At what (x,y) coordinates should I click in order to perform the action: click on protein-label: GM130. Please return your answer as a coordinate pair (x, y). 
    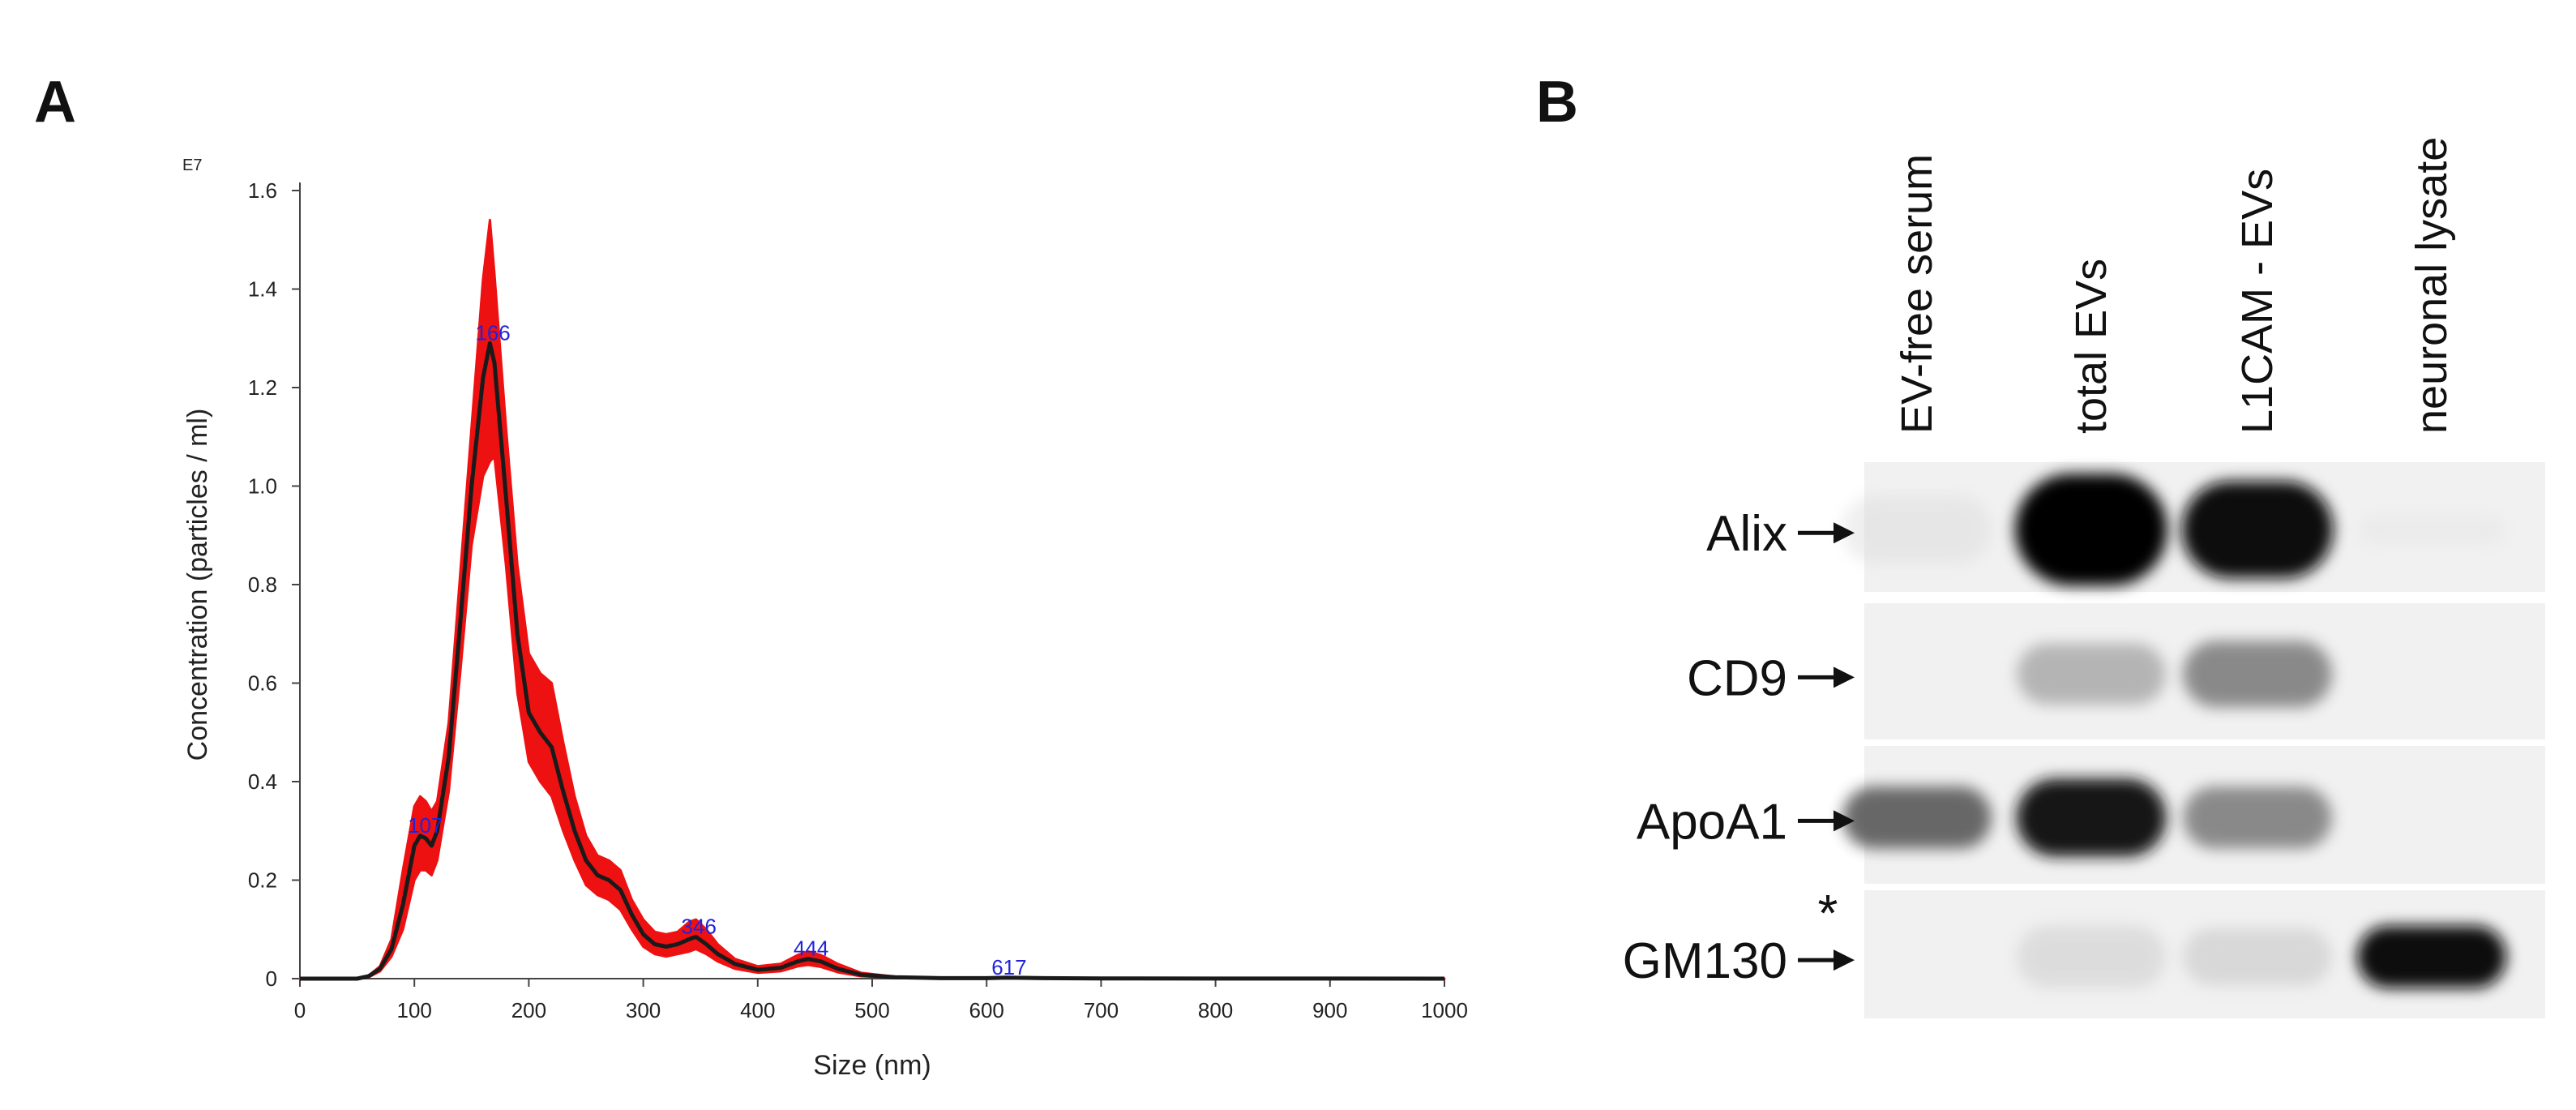
    Looking at the image, I should click on (1705, 961).